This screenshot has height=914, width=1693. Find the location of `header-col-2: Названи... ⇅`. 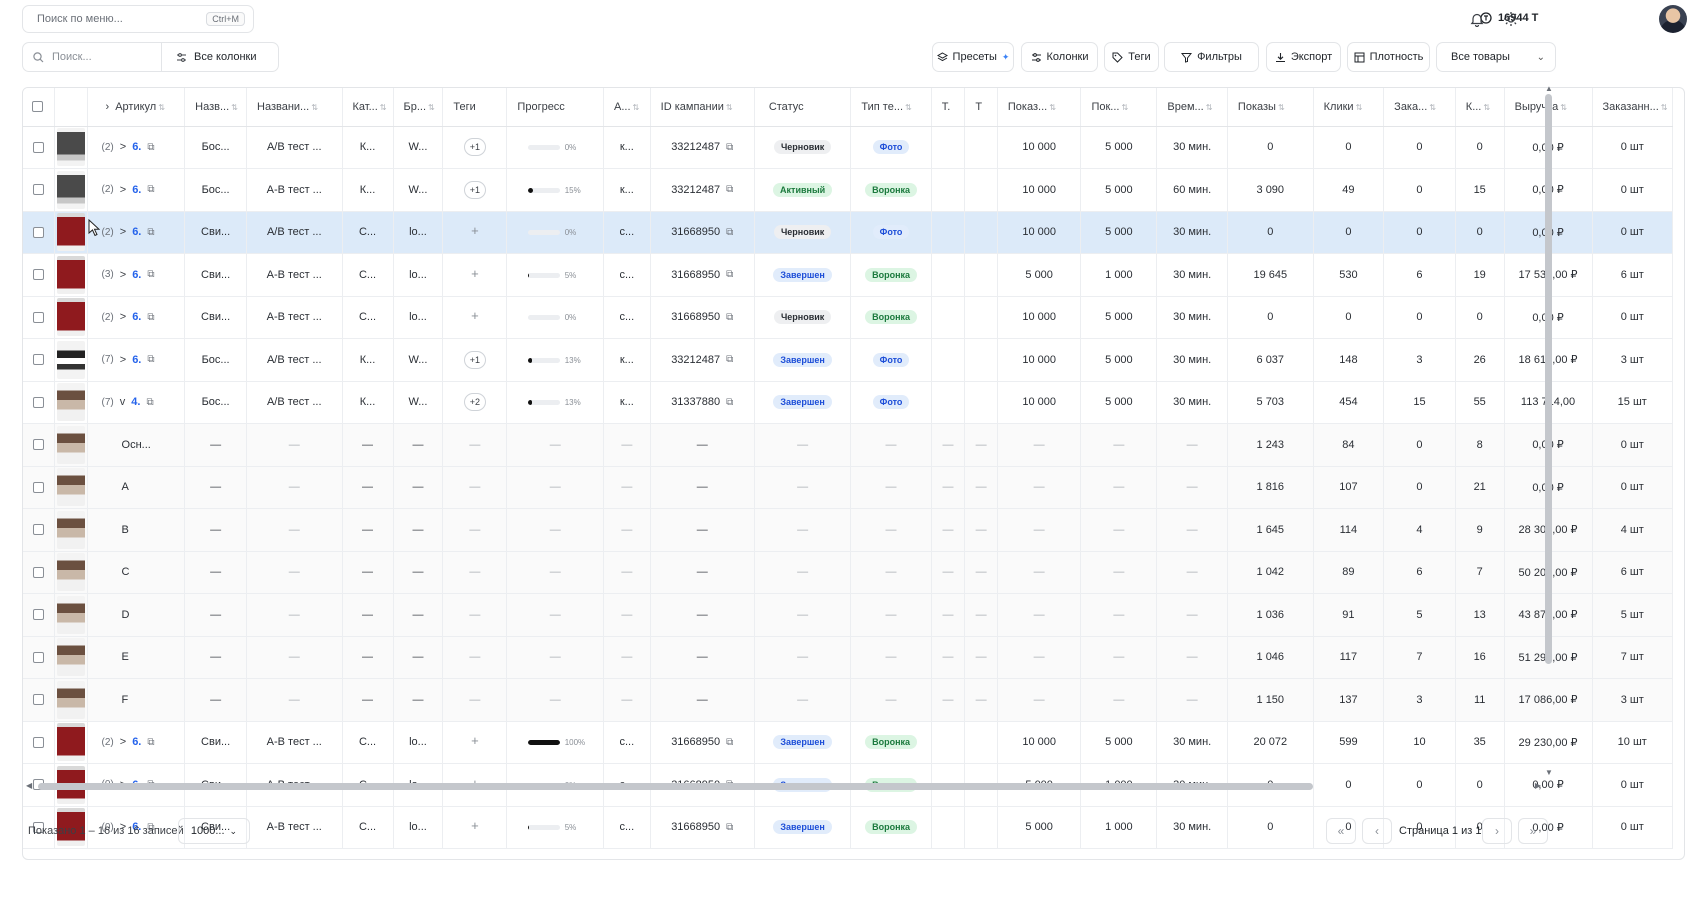

header-col-2: Названи... ⇅ is located at coordinates (294, 107).